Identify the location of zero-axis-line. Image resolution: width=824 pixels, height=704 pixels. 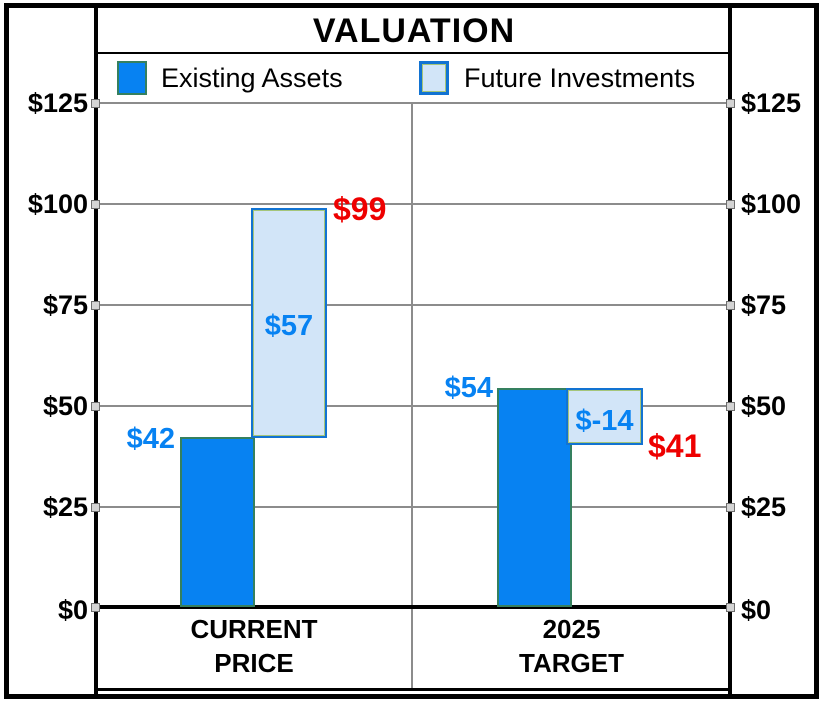
(414, 607).